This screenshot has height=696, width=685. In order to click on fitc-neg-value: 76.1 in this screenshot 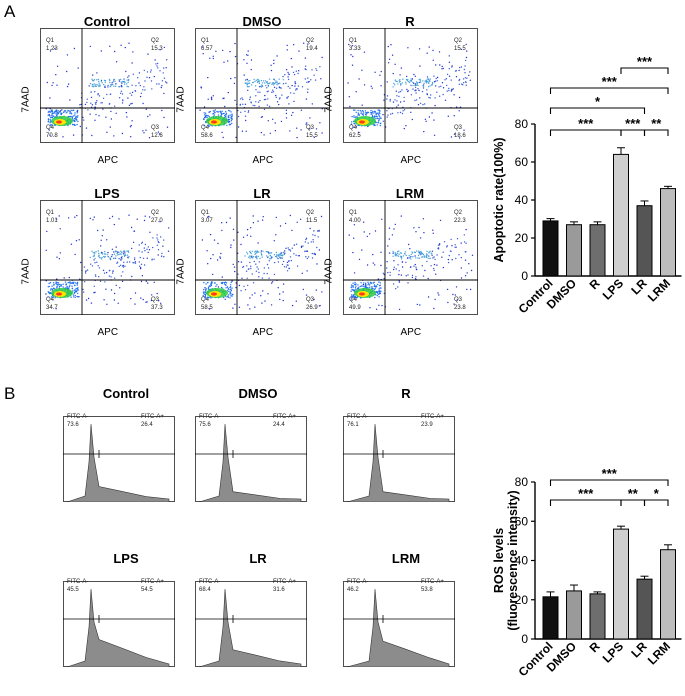, I will do `click(353, 425)`.